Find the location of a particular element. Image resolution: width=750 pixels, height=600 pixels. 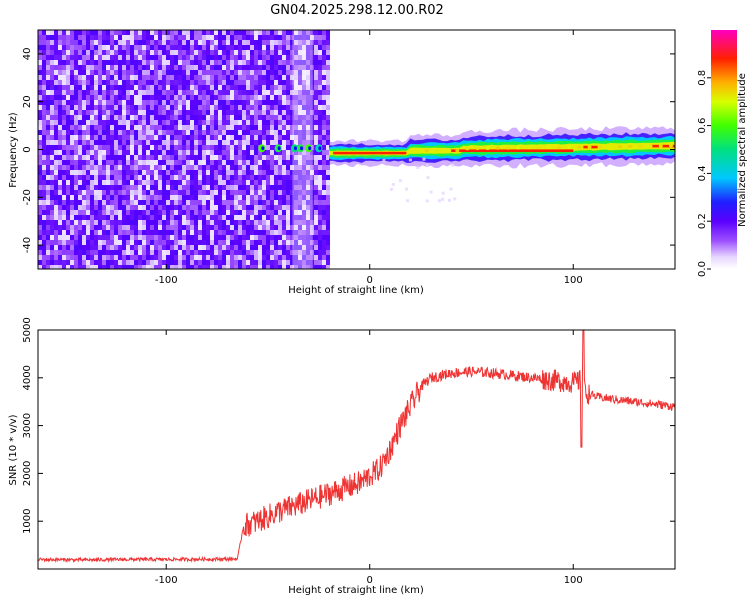

snr-y-tick-label: 3000 is located at coordinates (27, 425).